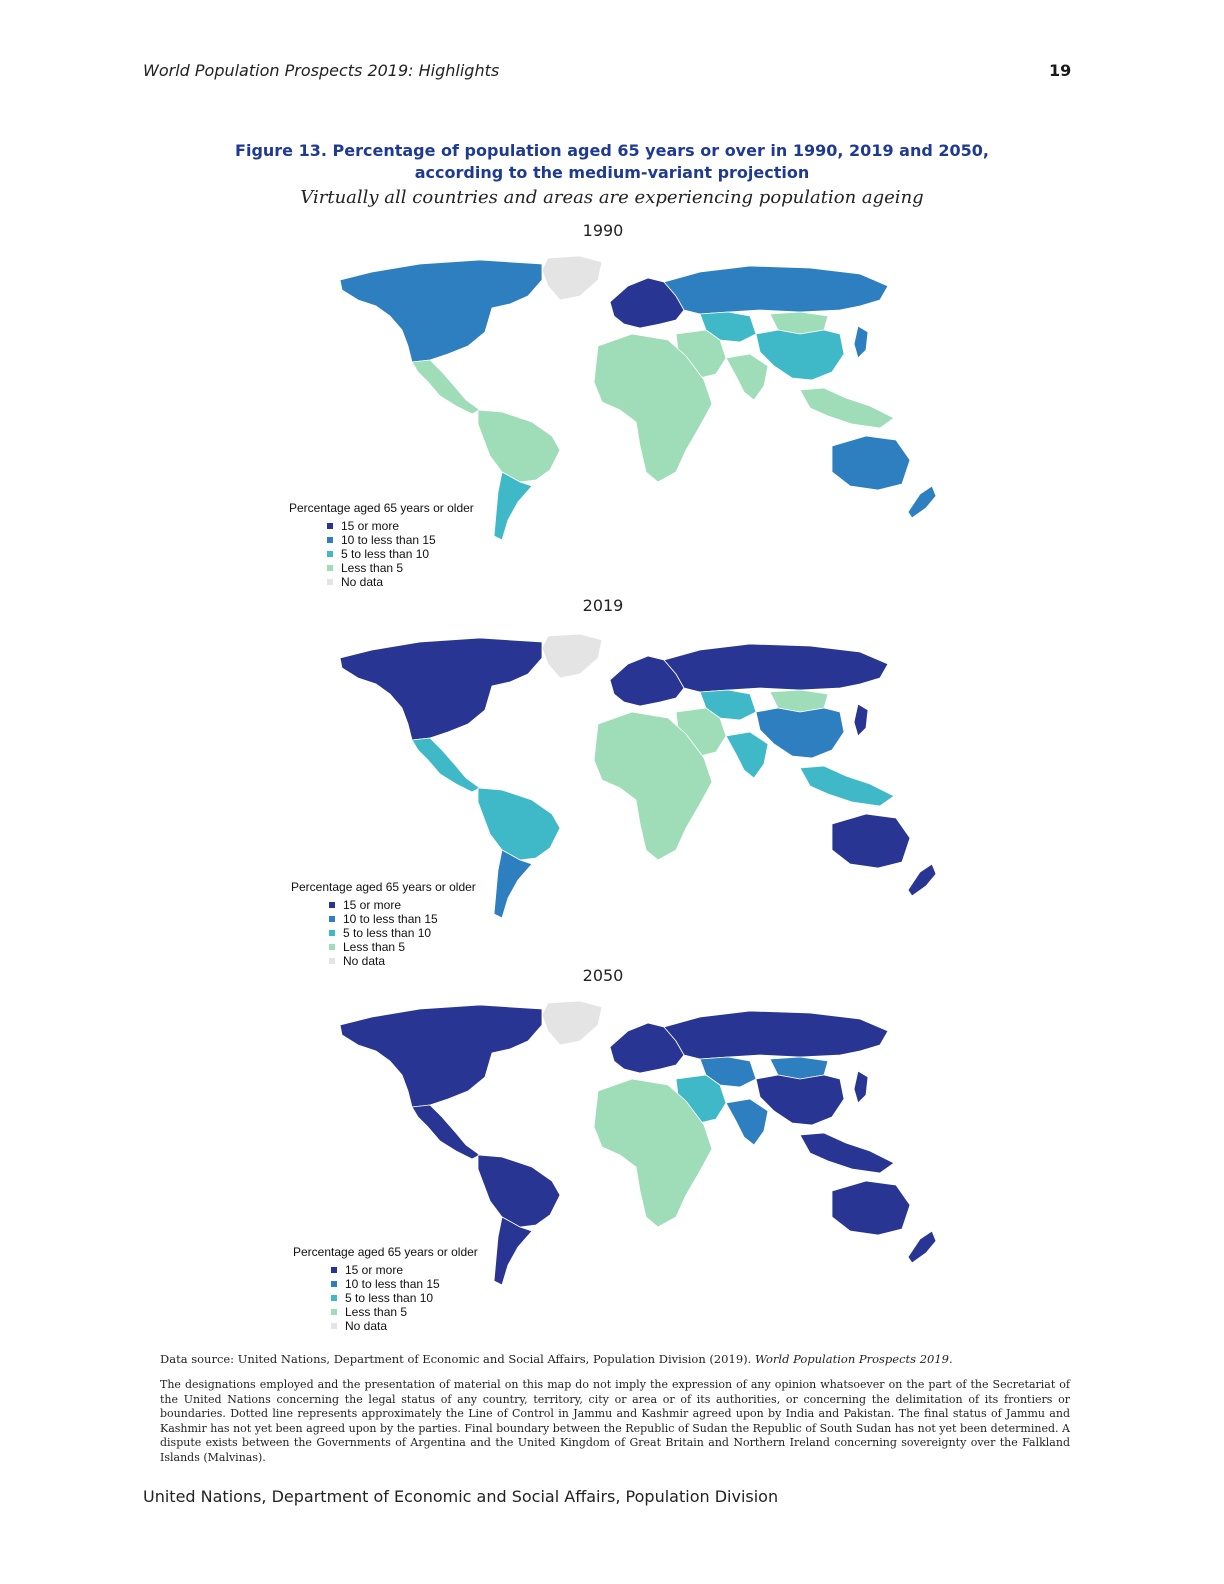 This screenshot has width=1224, height=1584. I want to click on world-map-2019, so click(625, 778).